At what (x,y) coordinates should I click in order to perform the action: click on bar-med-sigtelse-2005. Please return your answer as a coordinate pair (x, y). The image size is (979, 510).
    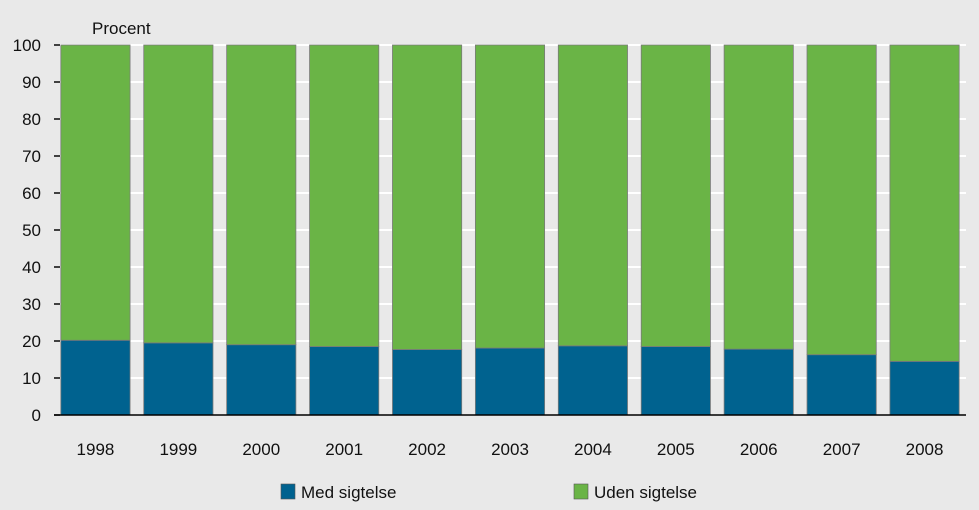
    Looking at the image, I should click on (675, 381).